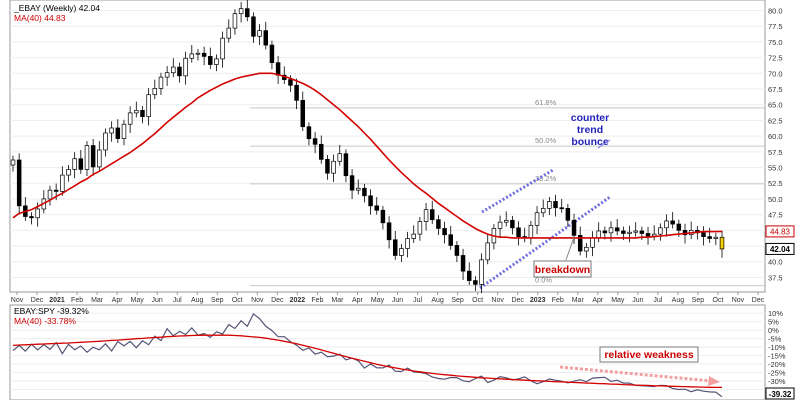  What do you see at coordinates (775, 89) in the screenshot?
I see `price-y-tick: 67.5` at bounding box center [775, 89].